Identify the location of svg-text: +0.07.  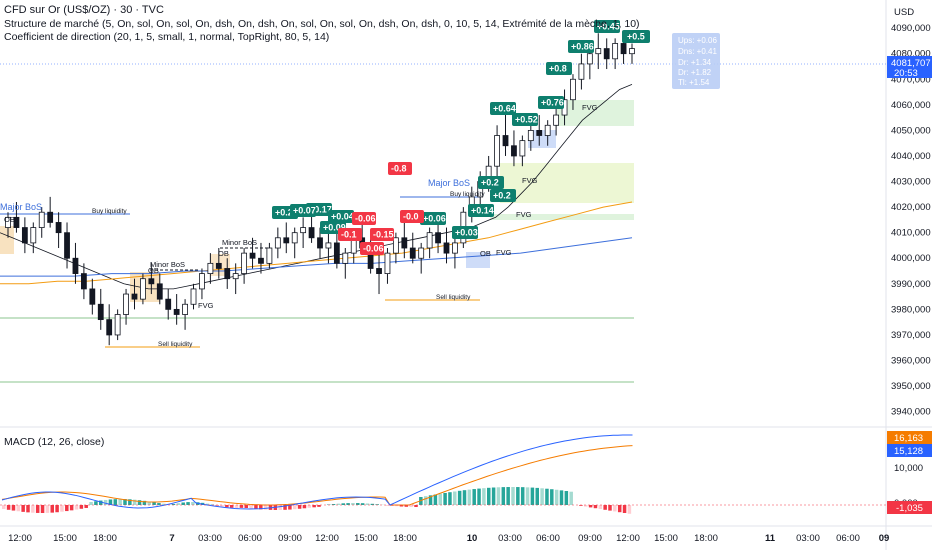
(304, 211).